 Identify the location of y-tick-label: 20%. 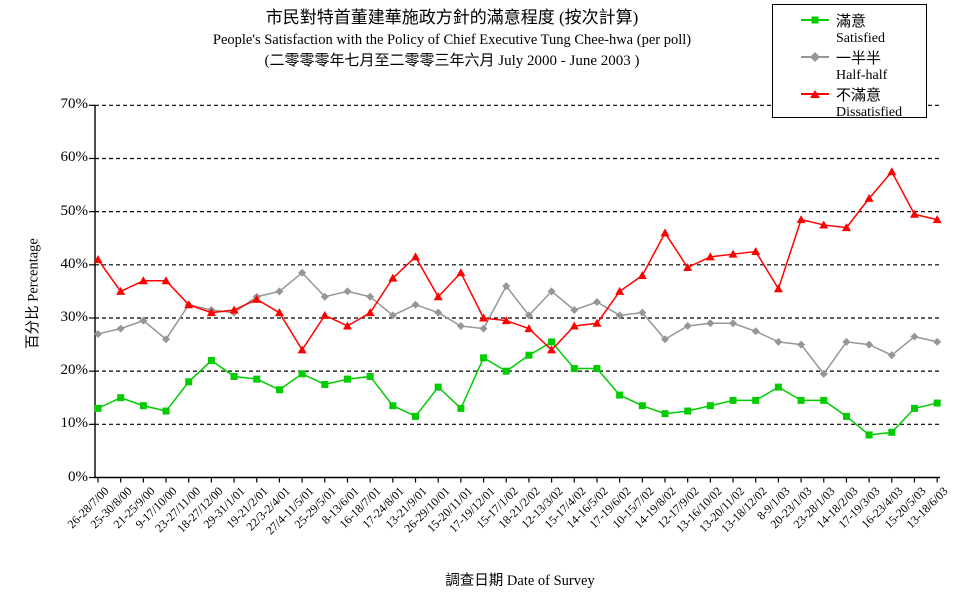
(74, 370).